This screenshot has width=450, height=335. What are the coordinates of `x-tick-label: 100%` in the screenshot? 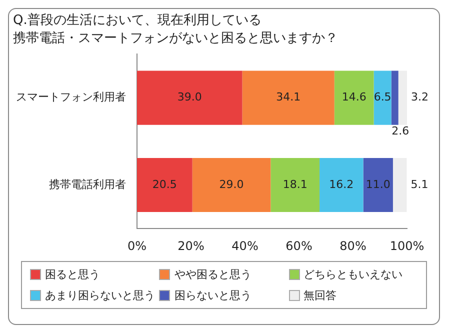 It's located at (407, 245).